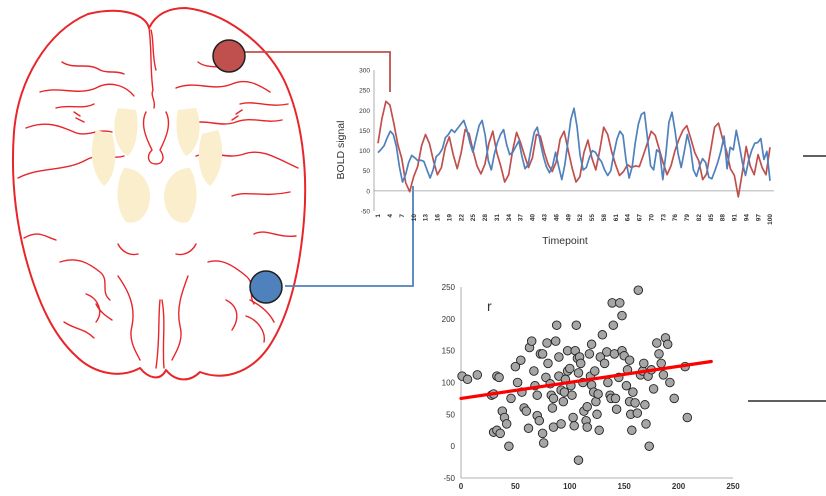 The height and width of the screenshot is (496, 826). I want to click on longitudinal-fissure-front, so click(152, 68).